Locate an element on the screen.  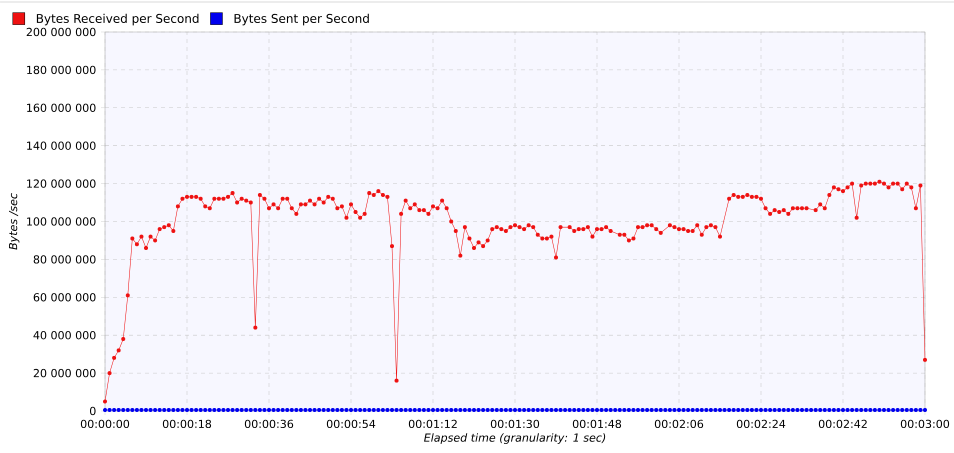
y-tick-label: 160 000 000 is located at coordinates (61, 108).